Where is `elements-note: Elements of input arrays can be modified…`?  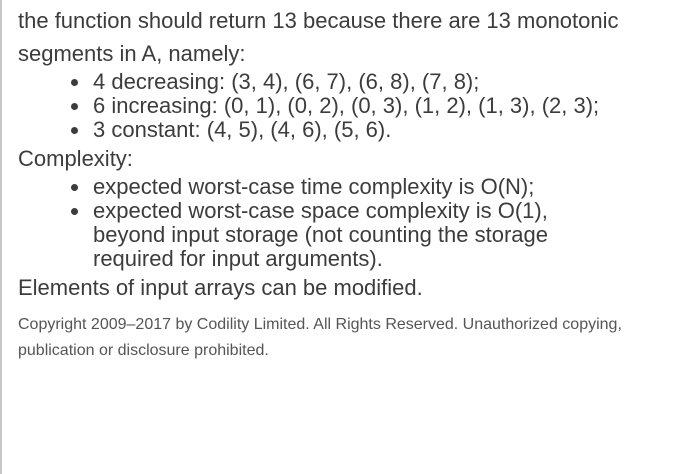 elements-note: Elements of input arrays can be modified… is located at coordinates (220, 287).